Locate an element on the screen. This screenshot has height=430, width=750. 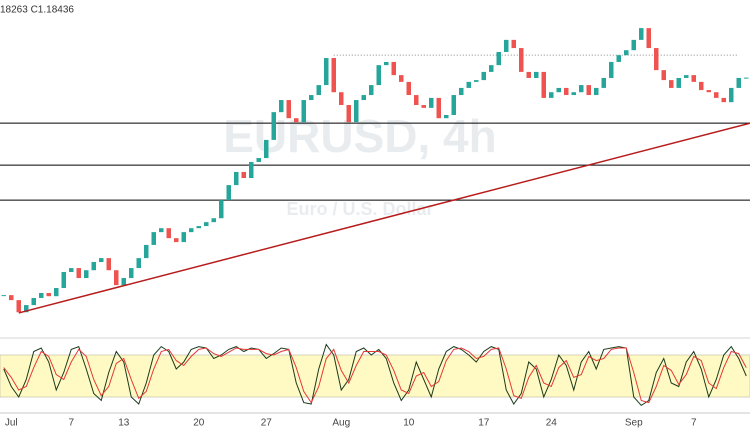
ohlc-readout: 18263 C1.18436 is located at coordinates (37, 10).